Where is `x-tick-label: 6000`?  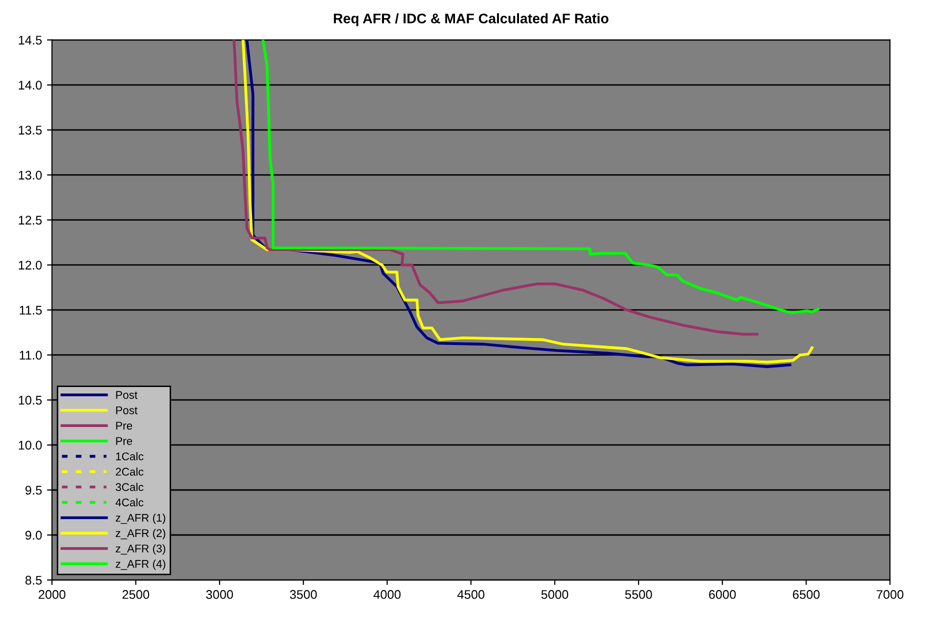 x-tick-label: 6000 is located at coordinates (722, 594).